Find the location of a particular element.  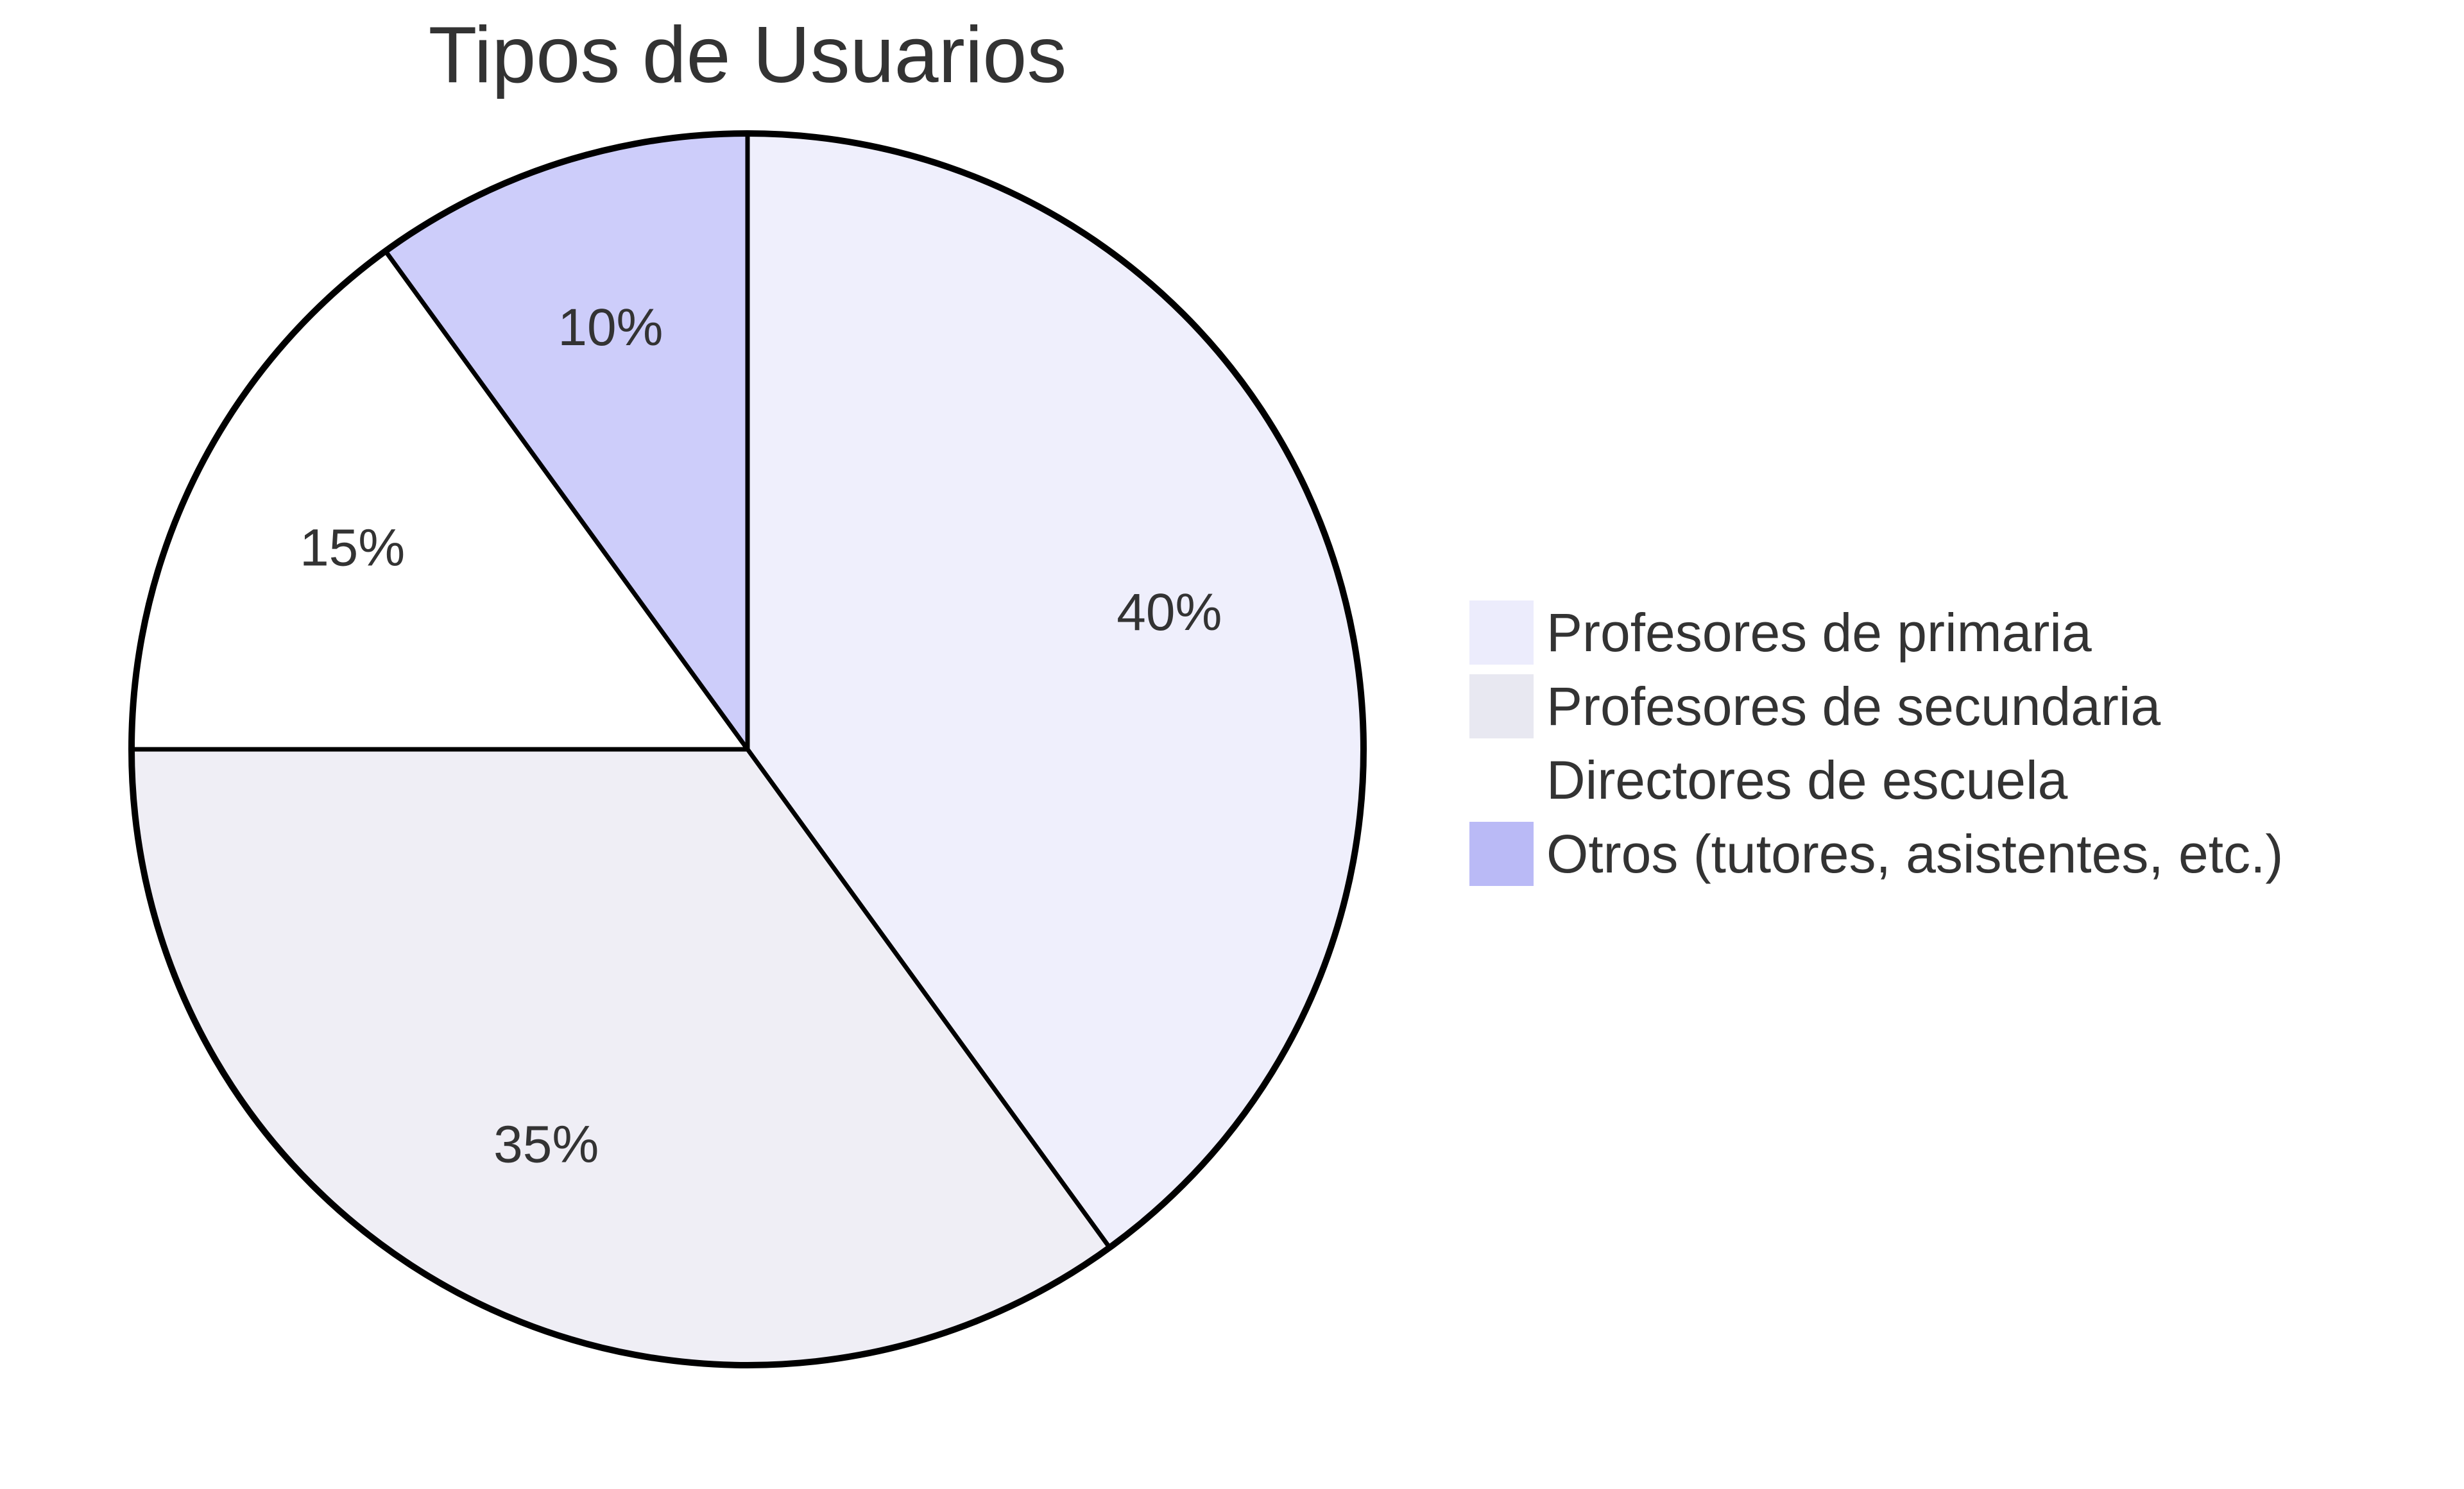

legend-swatch-otros-tutores-asistentes-etc is located at coordinates (1502, 854).